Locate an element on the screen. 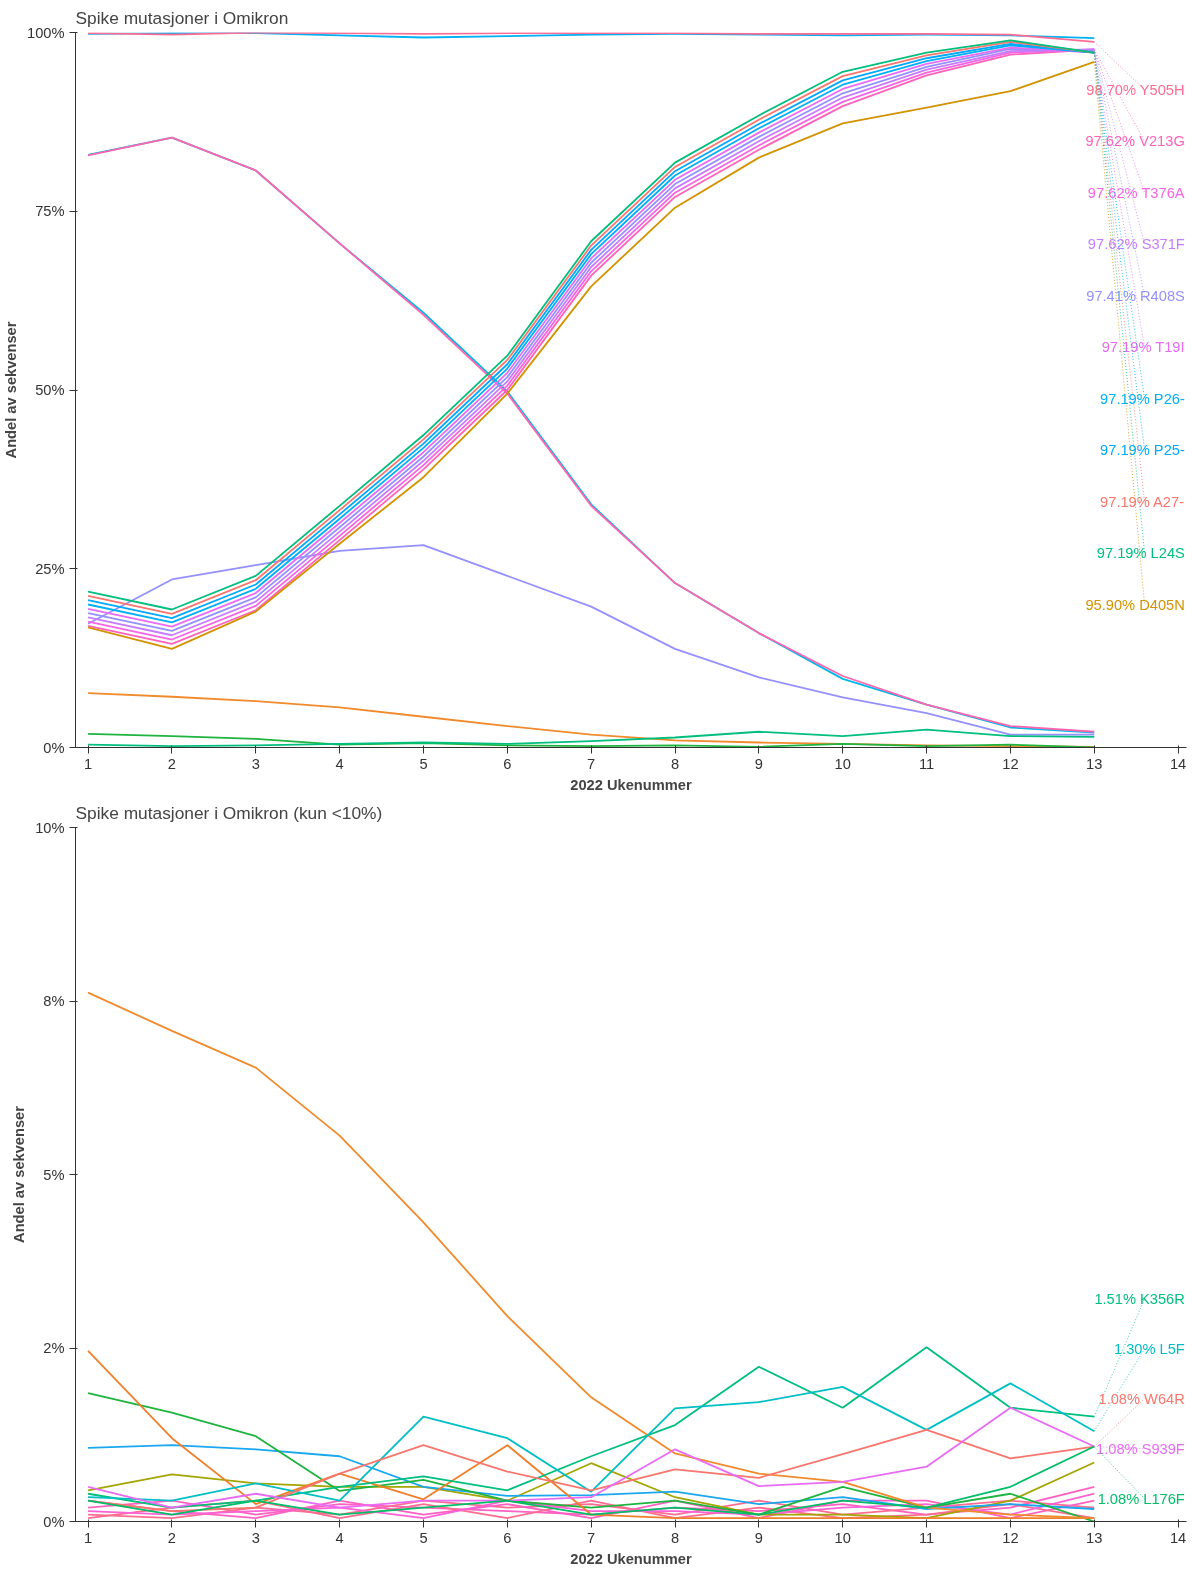 The height and width of the screenshot is (1569, 1192). y-tick-label: 25% is located at coordinates (50, 568).